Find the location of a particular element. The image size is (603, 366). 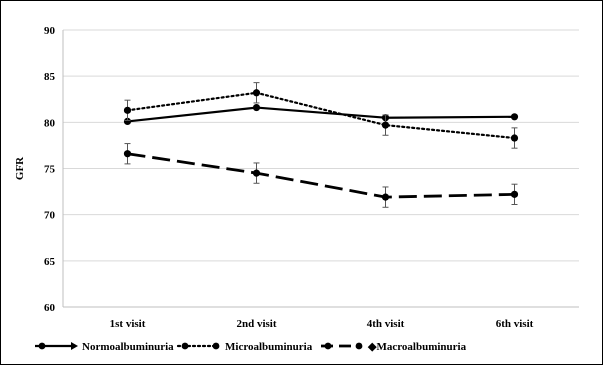

legend-item: Microalbuminuria is located at coordinates (244, 347).